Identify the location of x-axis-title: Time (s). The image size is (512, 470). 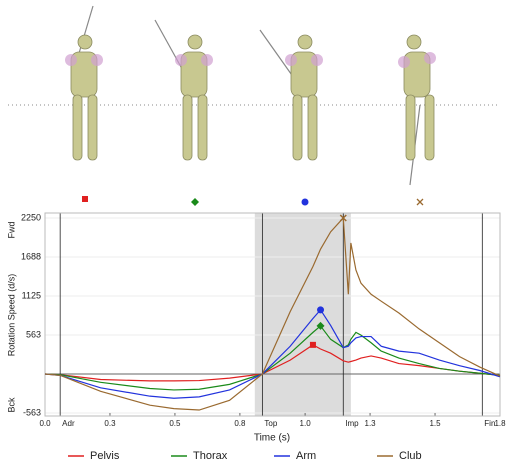
(272, 438).